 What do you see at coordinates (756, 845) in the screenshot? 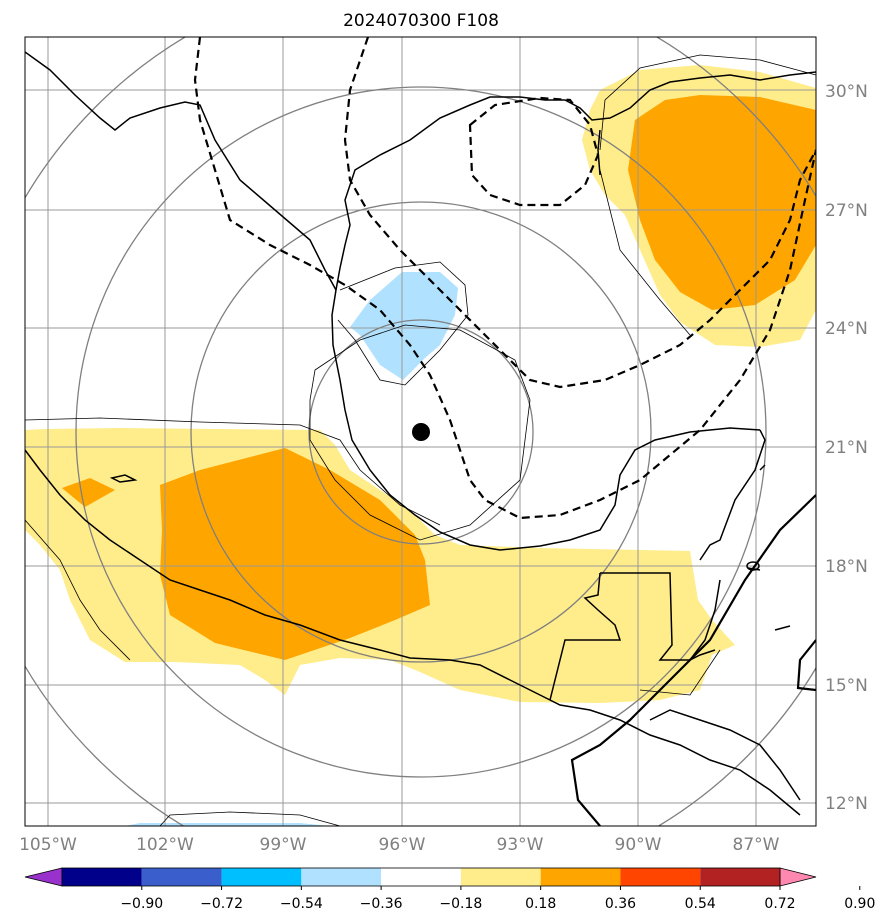
I see `lon-label-87w: 87°W` at bounding box center [756, 845].